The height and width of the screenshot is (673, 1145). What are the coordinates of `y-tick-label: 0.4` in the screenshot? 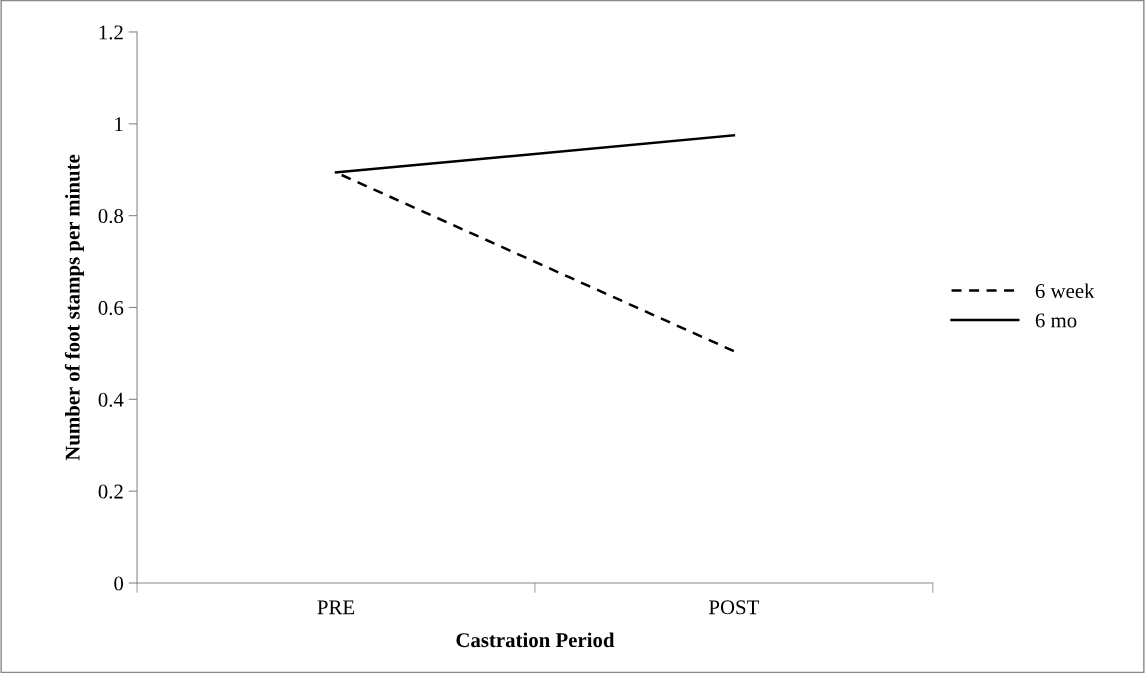 It's located at (111, 399).